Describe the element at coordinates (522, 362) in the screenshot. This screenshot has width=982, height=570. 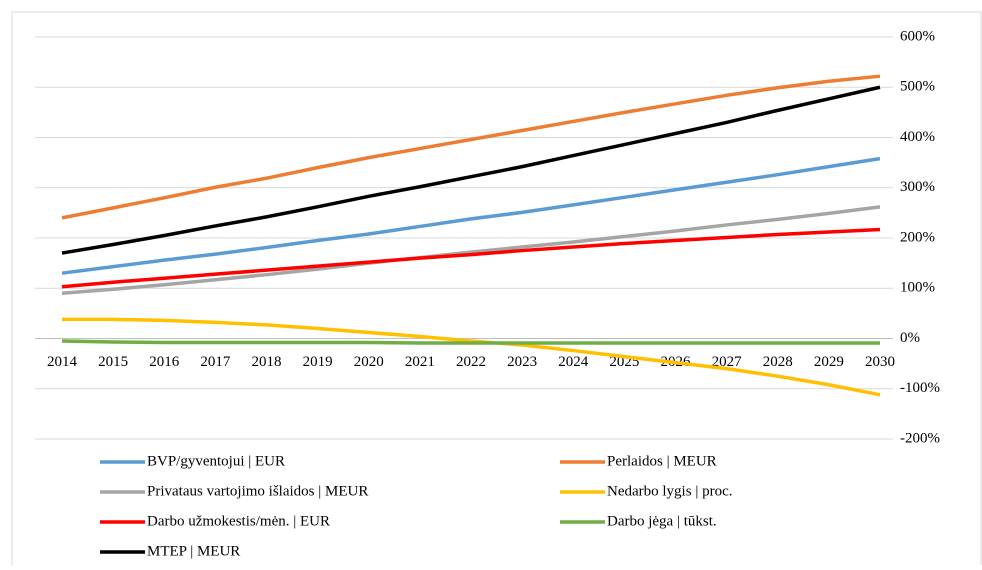
I see `x-tick-label: 2023` at that location.